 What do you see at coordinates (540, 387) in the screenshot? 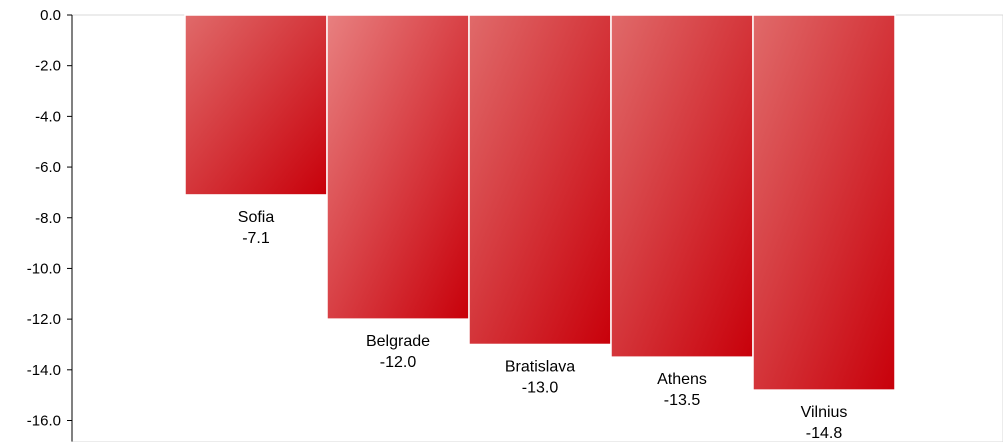
I see `value-label: -13.0` at bounding box center [540, 387].